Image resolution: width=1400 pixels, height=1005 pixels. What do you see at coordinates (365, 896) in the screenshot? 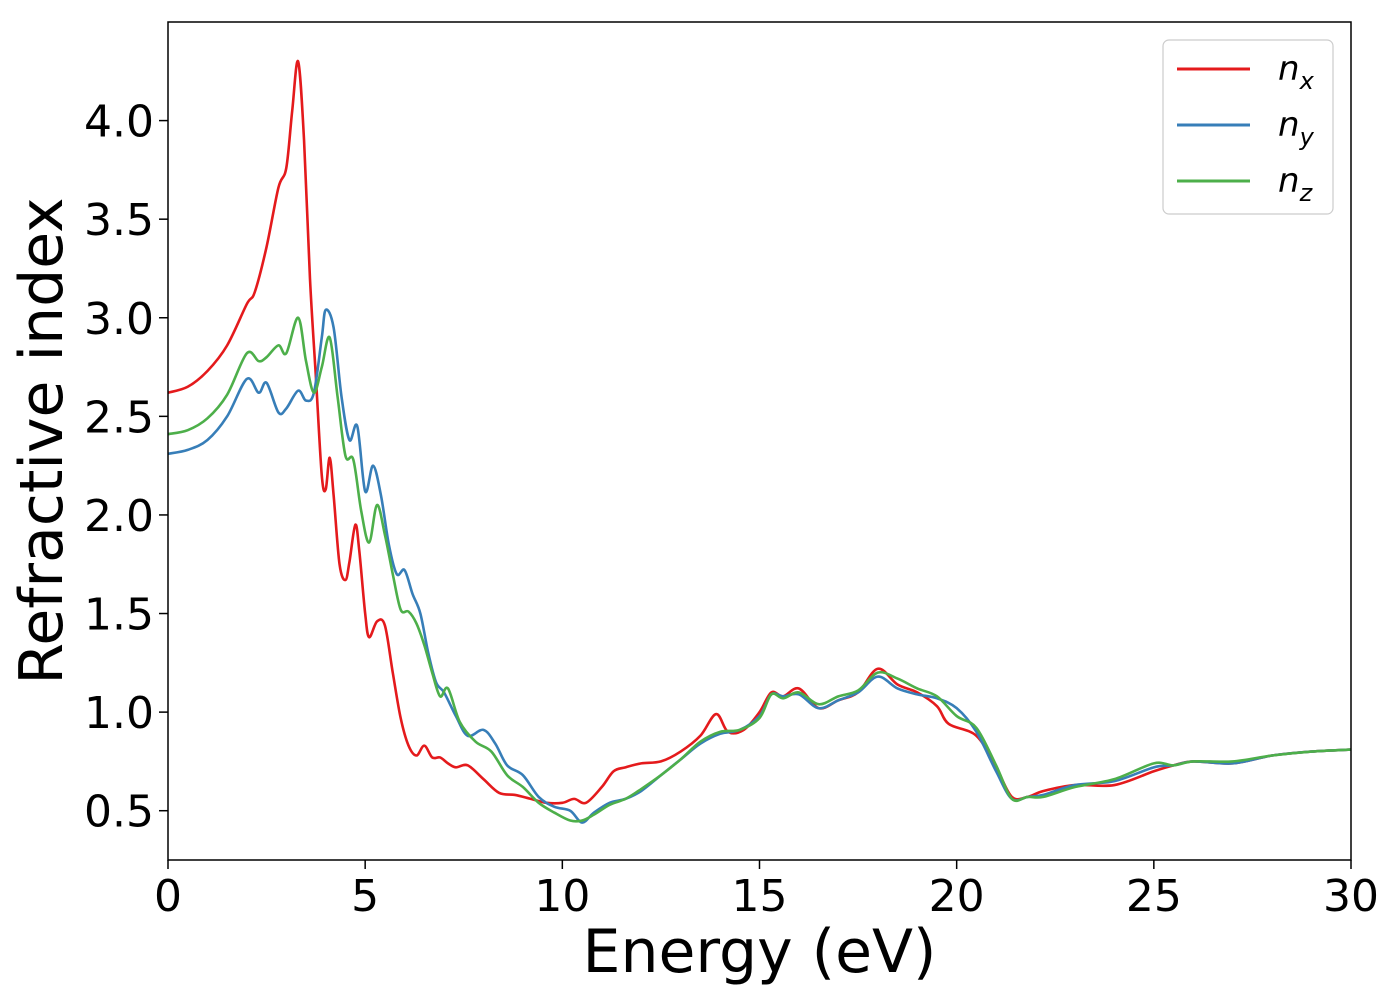
I see `x-tick-label: 5` at bounding box center [365, 896].